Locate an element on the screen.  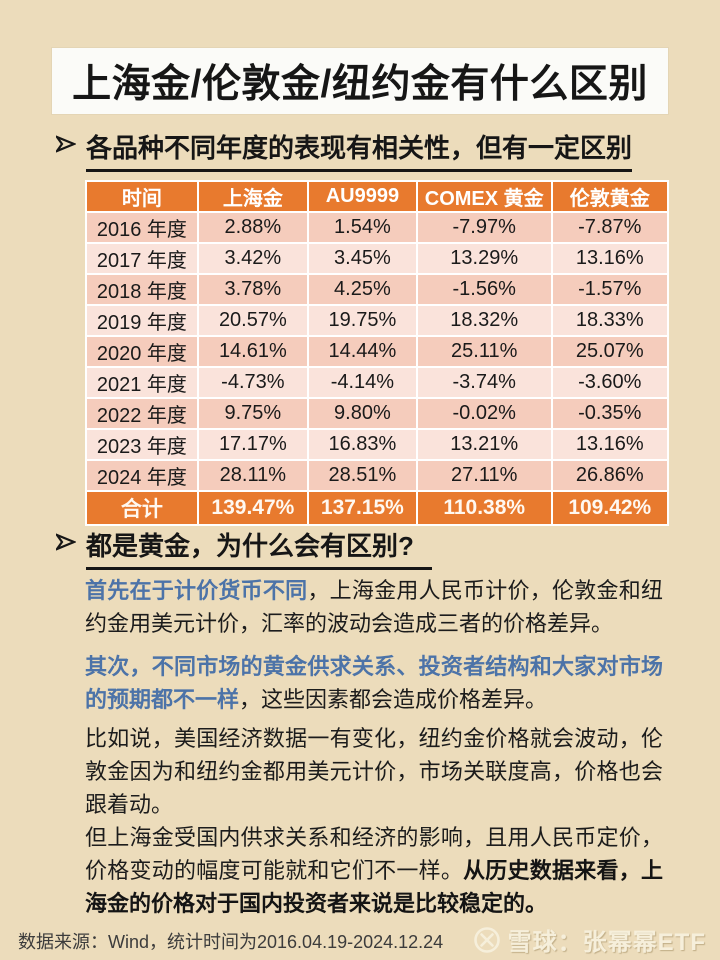
section2-heading-text: 都是黄金，为什么会有区别? is located at coordinates (259, 548).